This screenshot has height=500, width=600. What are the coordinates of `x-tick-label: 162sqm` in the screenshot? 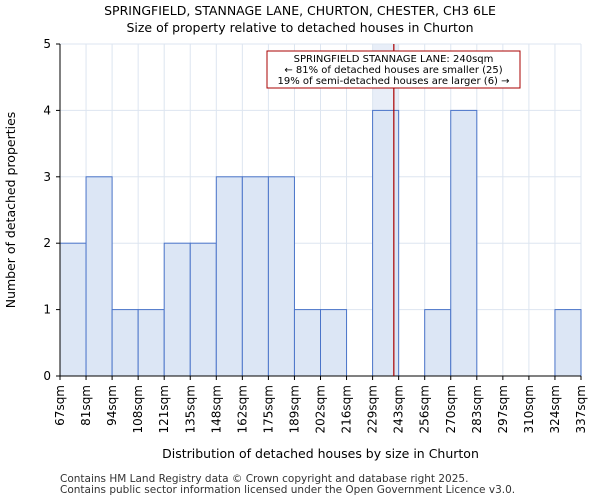 It's located at (242, 409).